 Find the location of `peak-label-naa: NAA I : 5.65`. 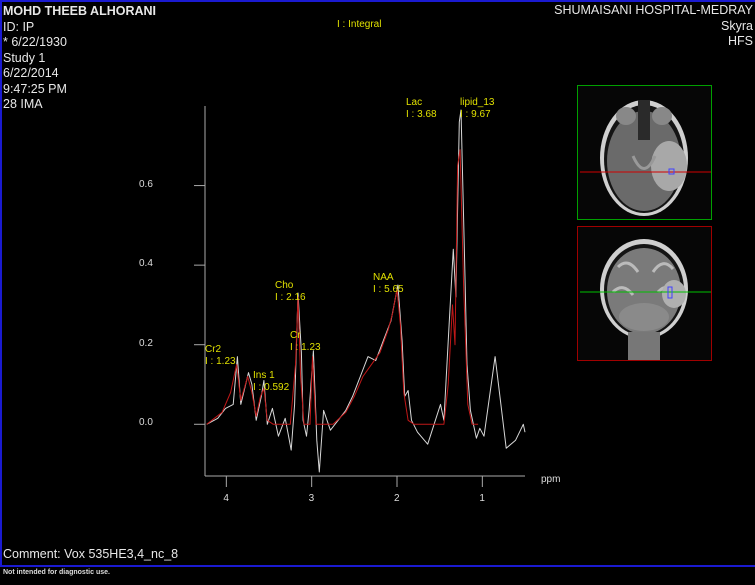

peak-label-naa: NAA I : 5.65 is located at coordinates (388, 284).